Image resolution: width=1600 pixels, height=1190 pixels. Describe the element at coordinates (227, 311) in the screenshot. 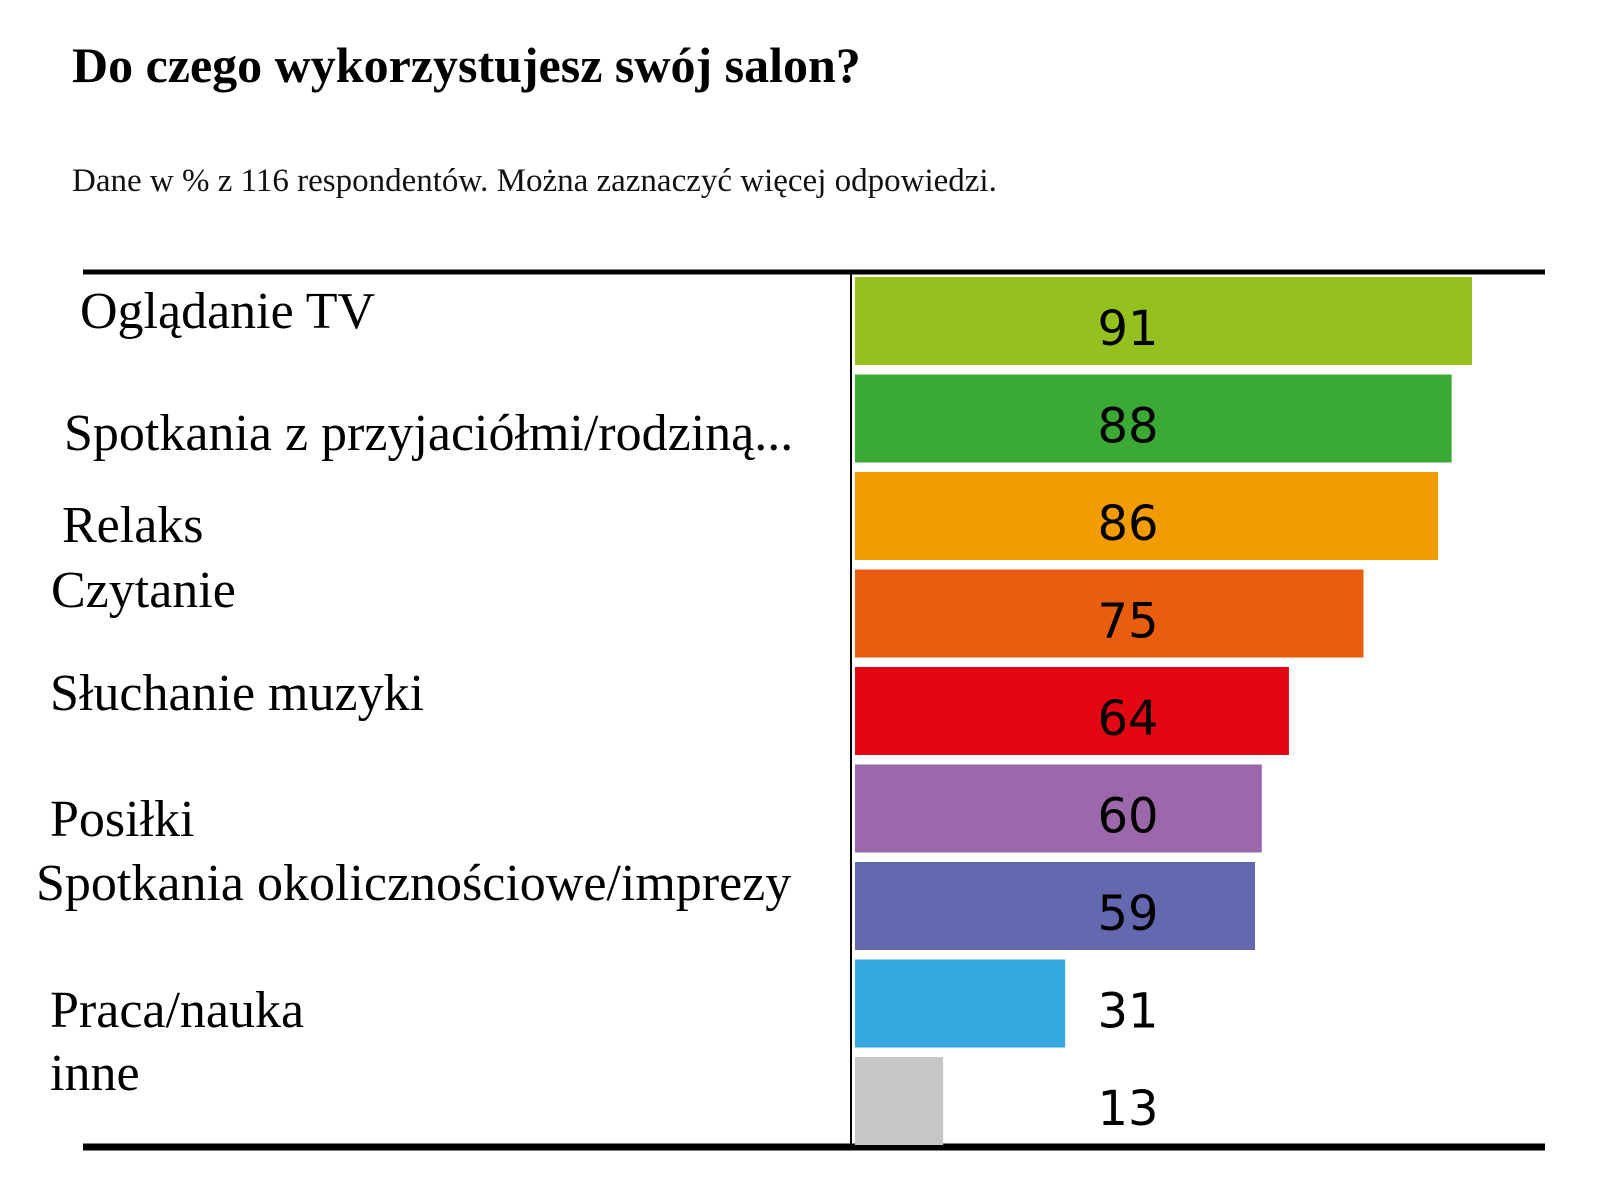

I see `category-label-1: Oglądanie TV` at that location.